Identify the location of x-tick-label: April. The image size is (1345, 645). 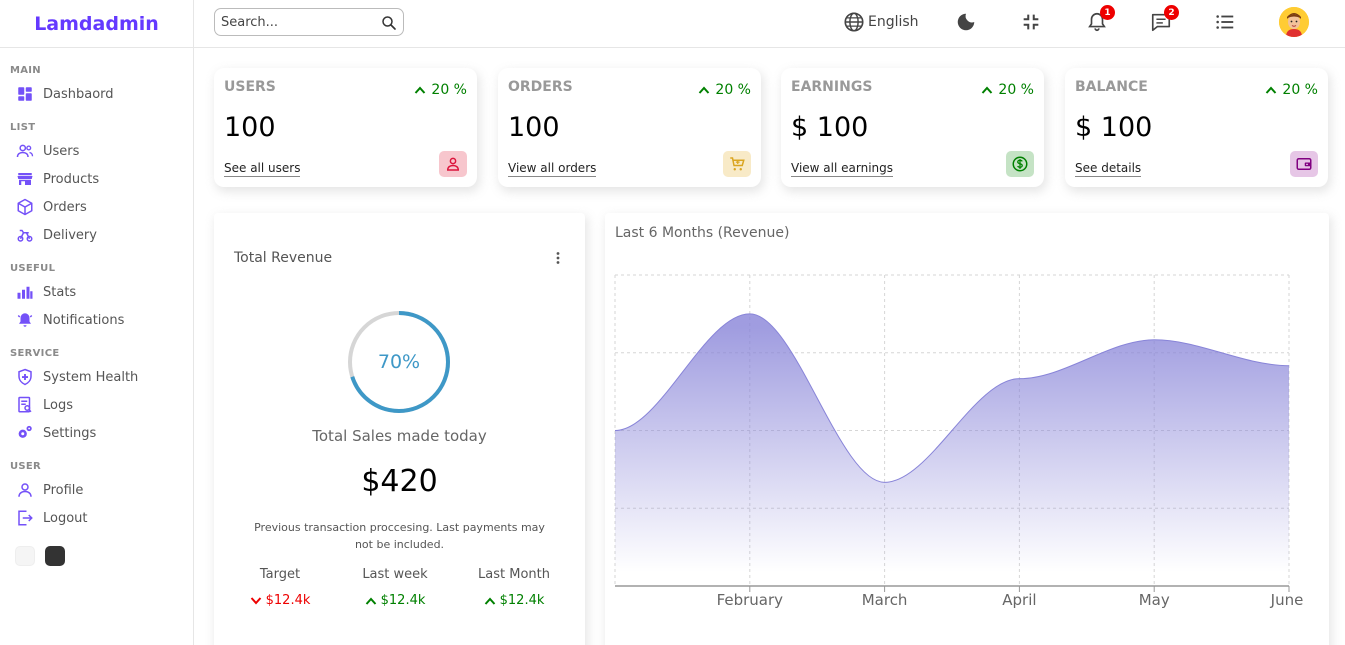
(1019, 600).